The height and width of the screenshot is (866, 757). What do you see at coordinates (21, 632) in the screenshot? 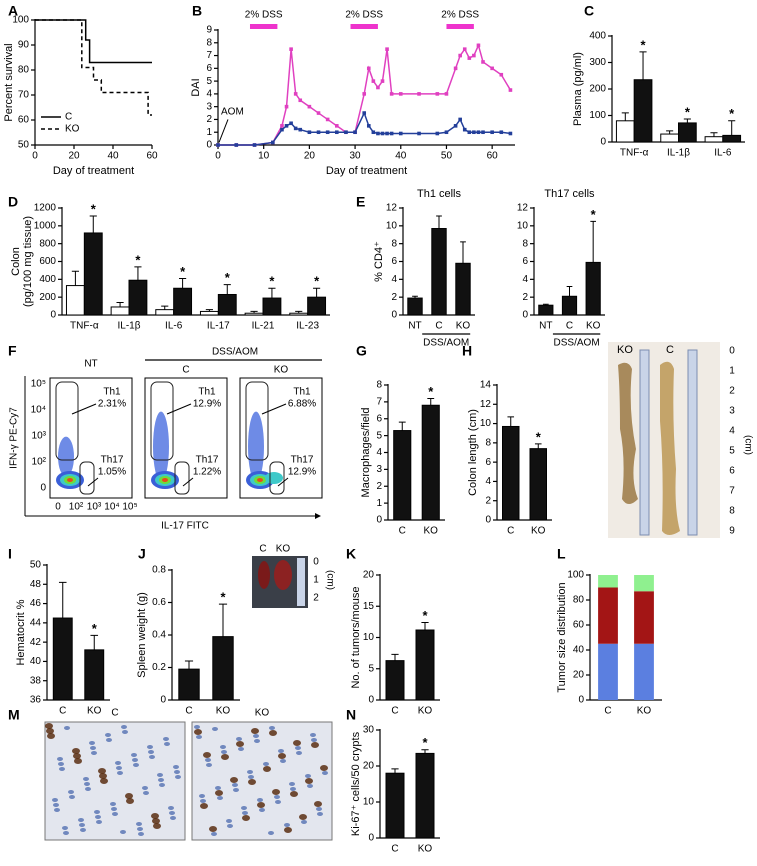
I see `y-axis-label: Hematocrit %` at bounding box center [21, 632].